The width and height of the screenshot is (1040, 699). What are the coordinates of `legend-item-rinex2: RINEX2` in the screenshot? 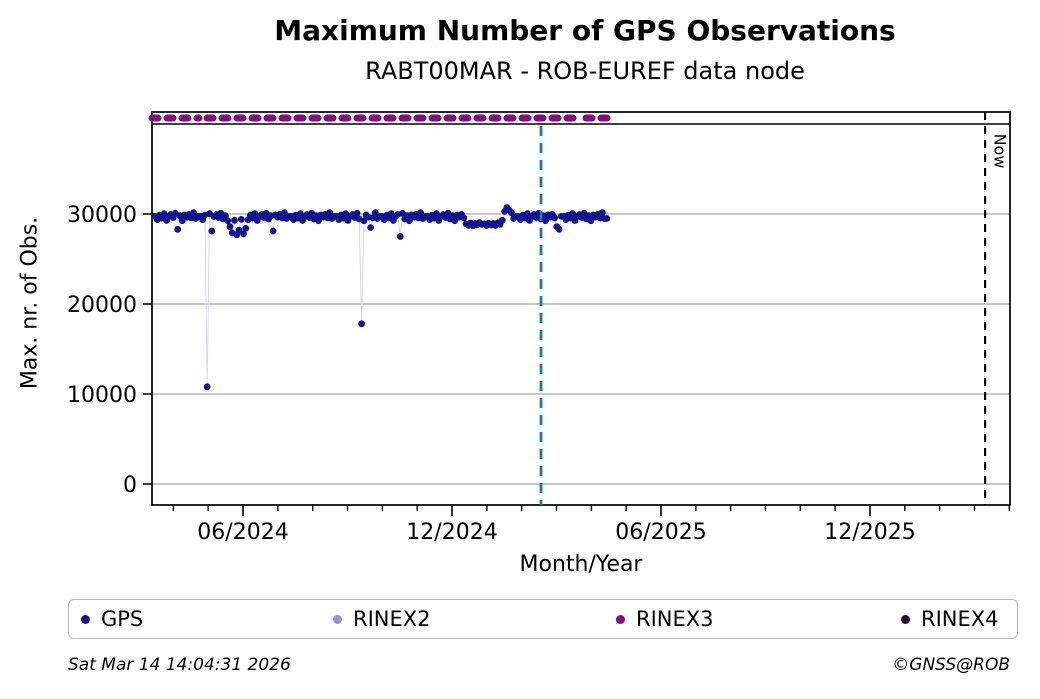 It's located at (382, 619).